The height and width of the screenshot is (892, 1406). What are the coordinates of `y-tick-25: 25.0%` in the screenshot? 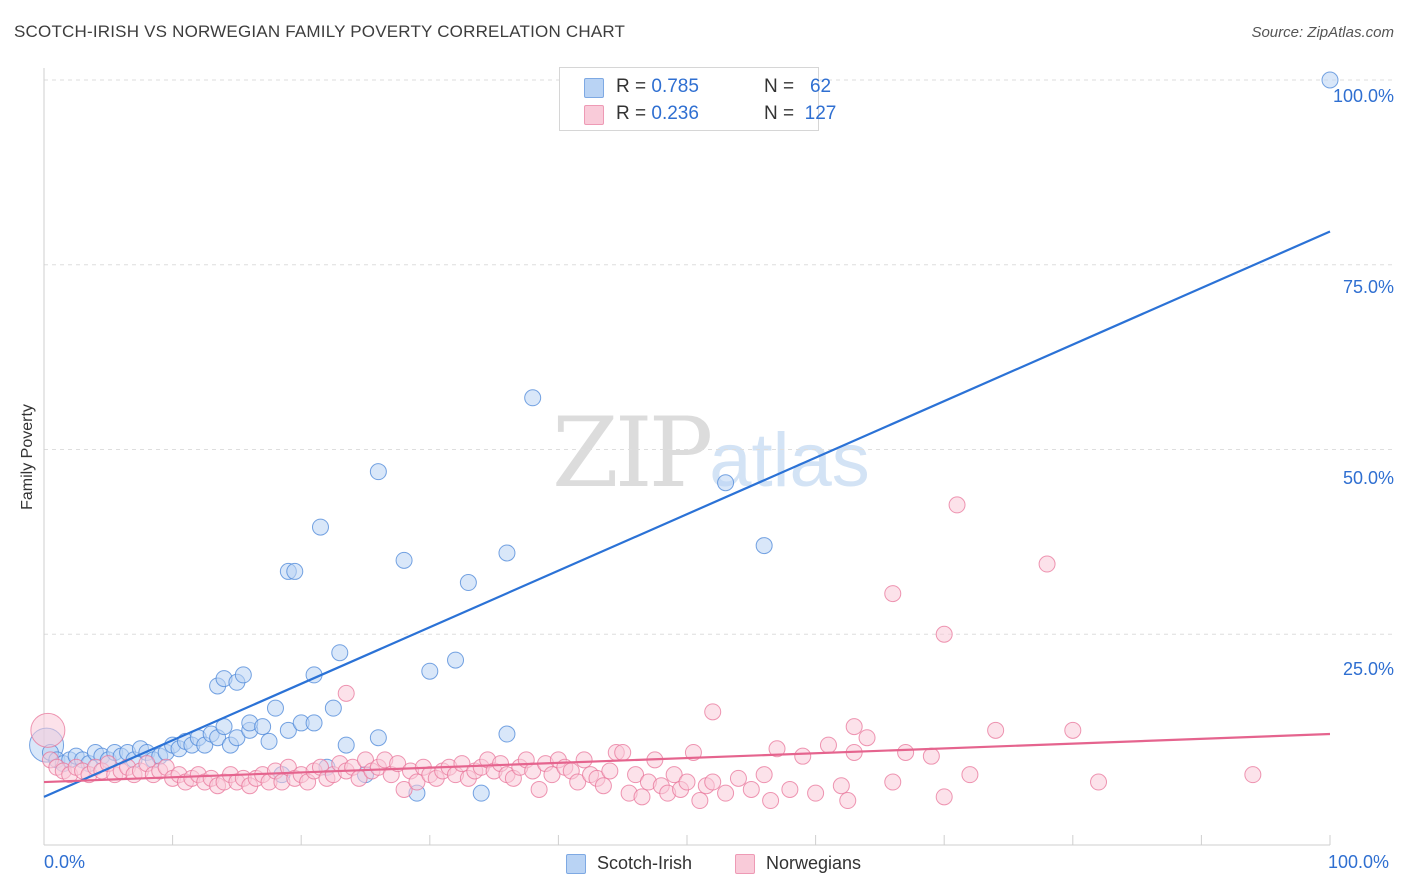 It's located at (1368, 669).